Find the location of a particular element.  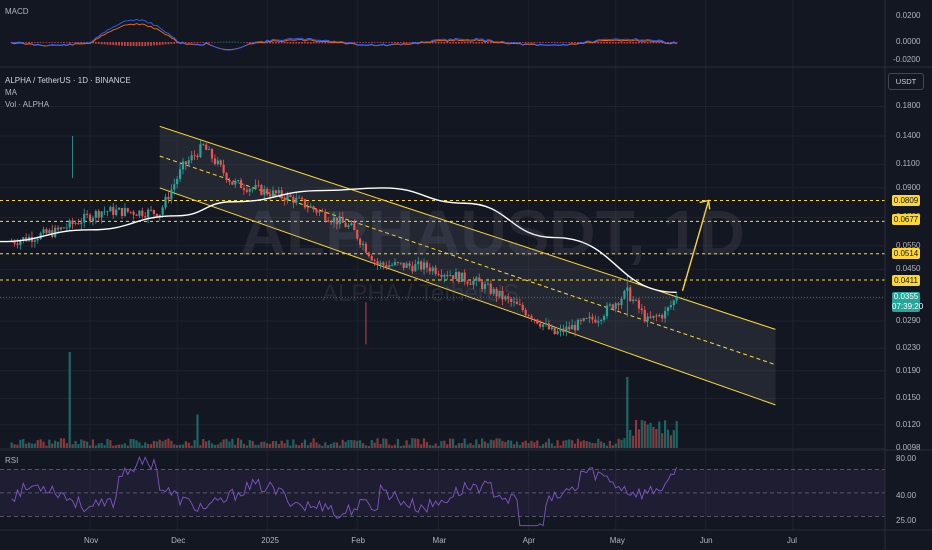

projection-arrow is located at coordinates (696, 245).